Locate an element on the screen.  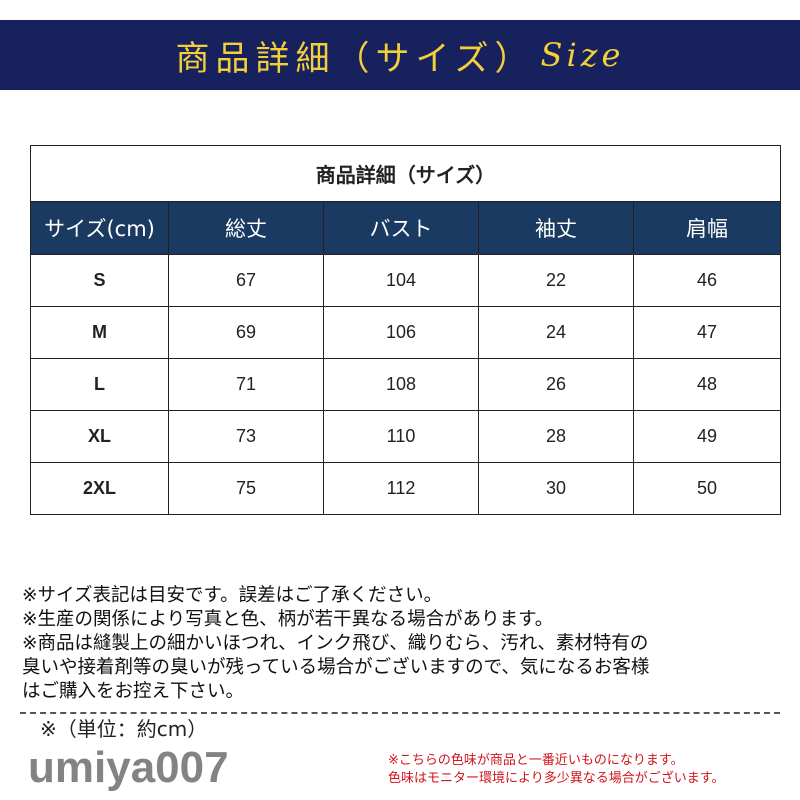
header-bust: バスト is located at coordinates (401, 228).